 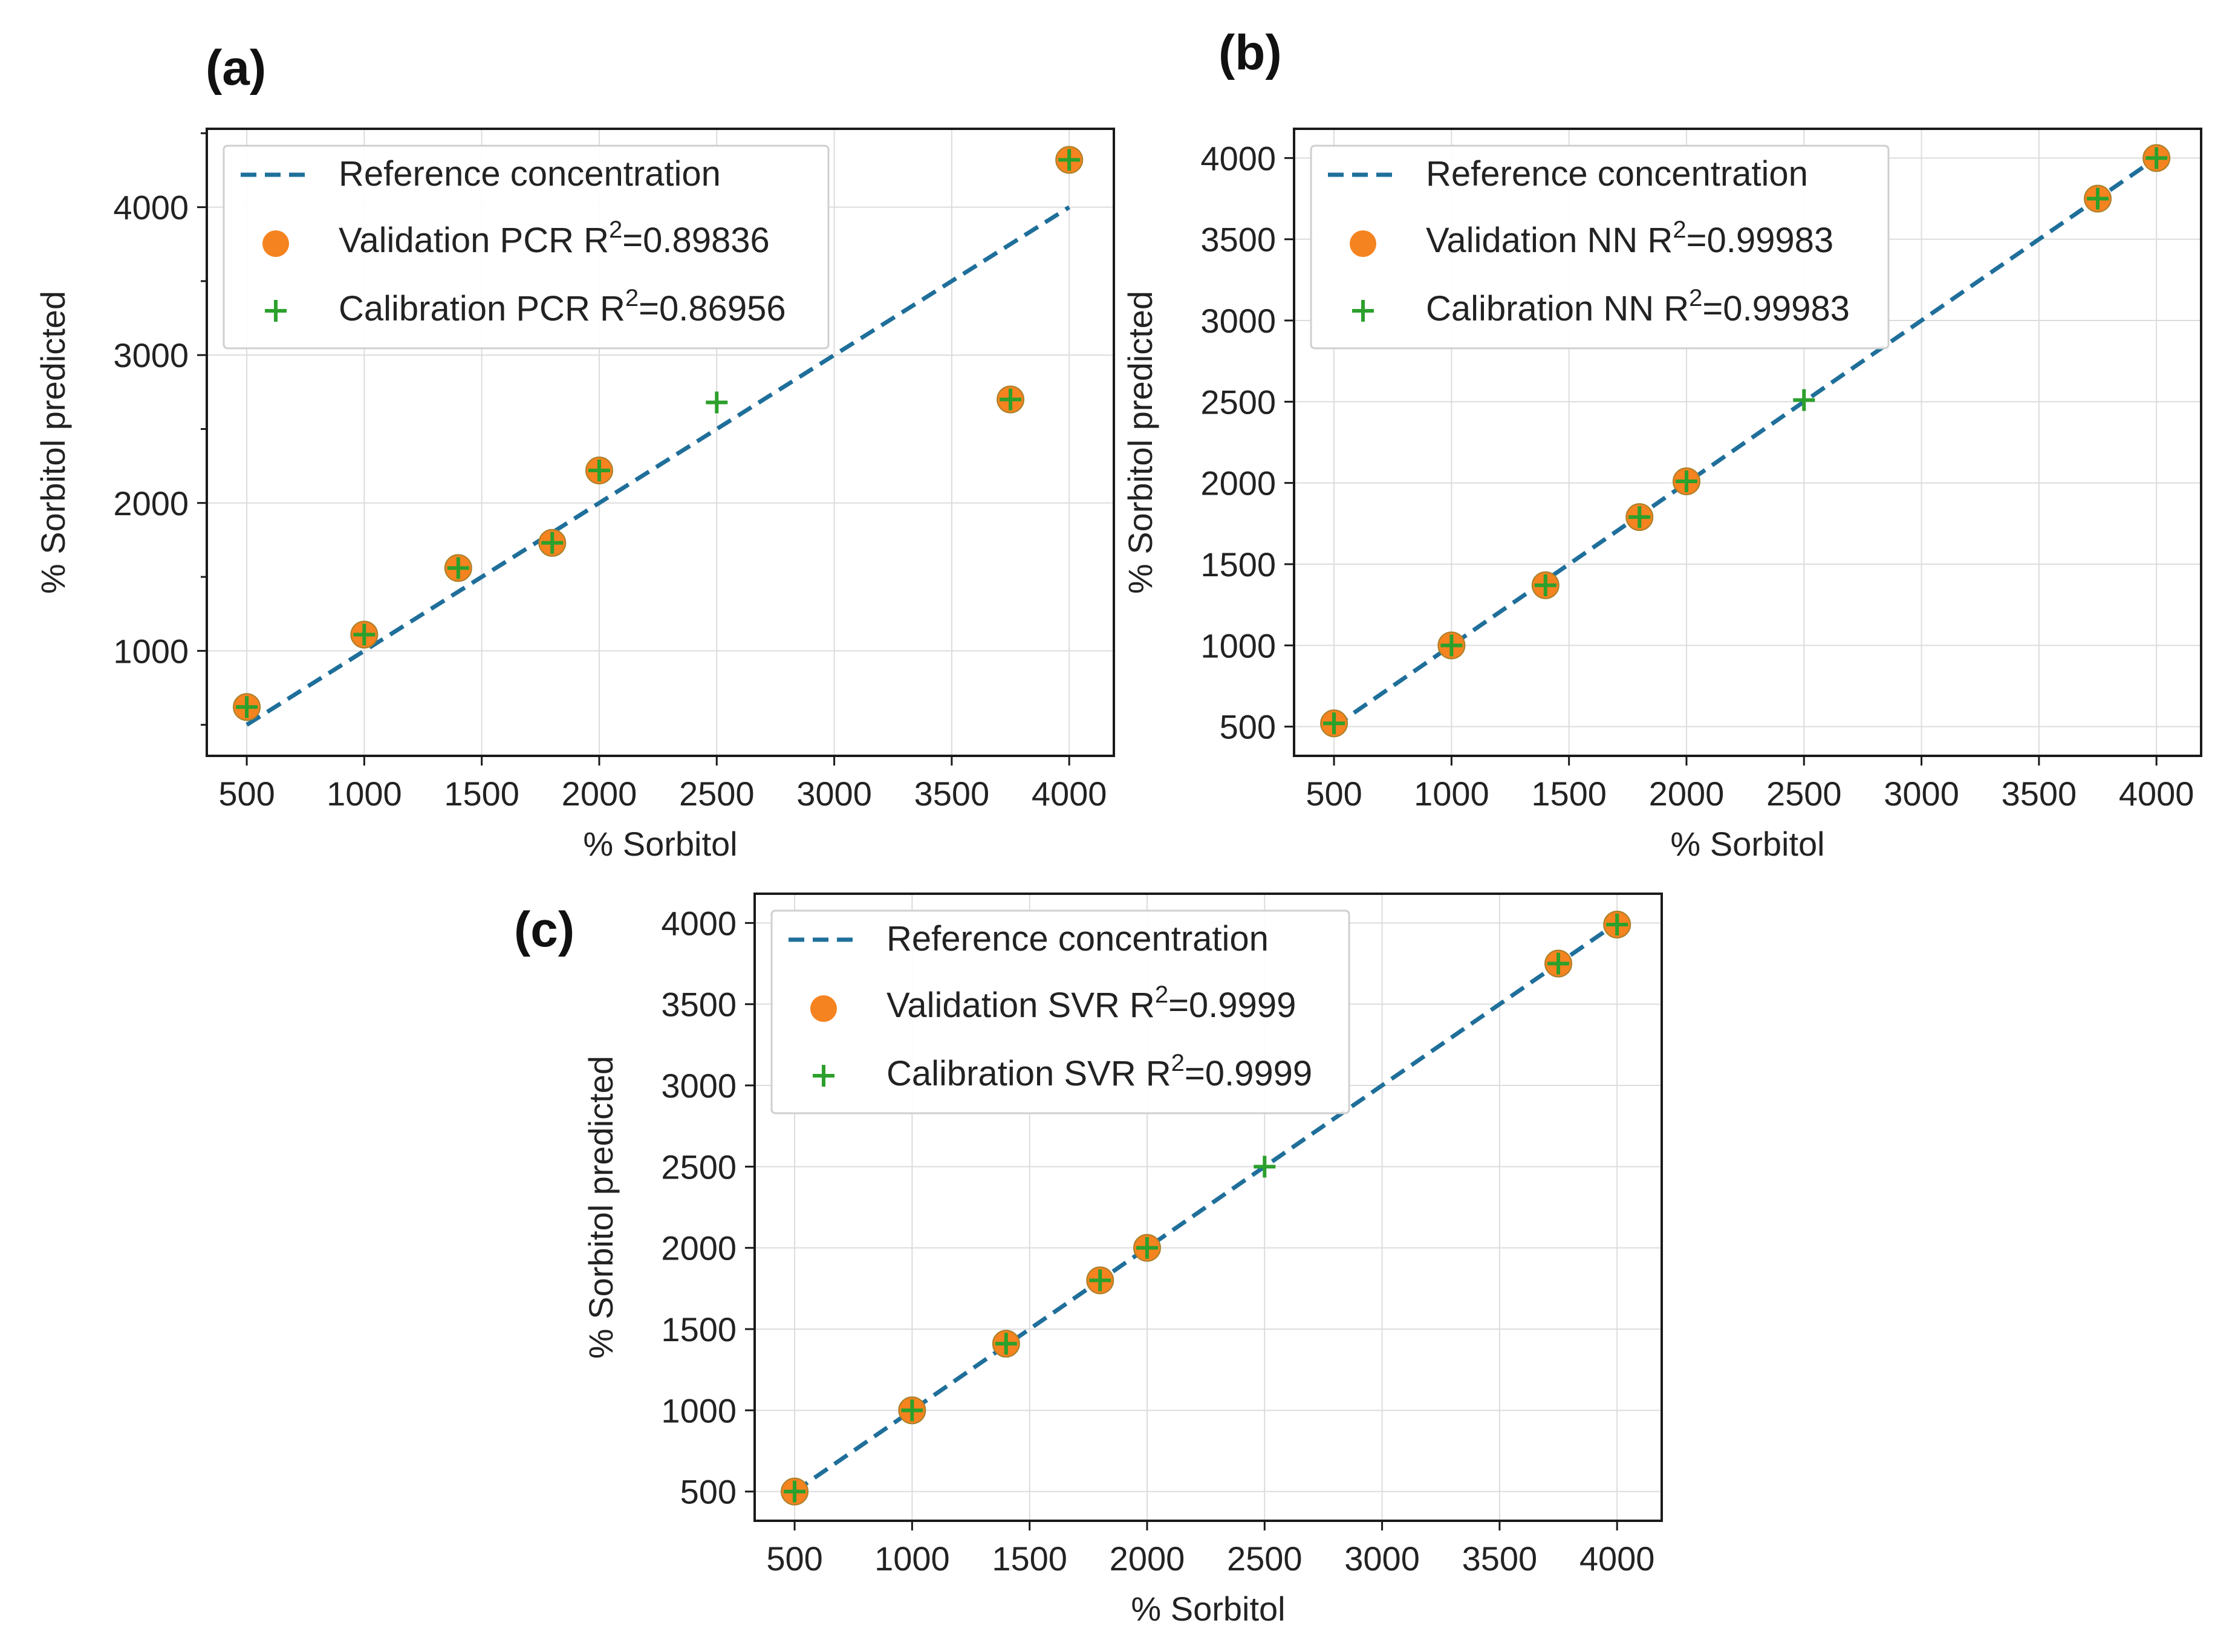 I want to click on legend-calibration-label: Calibration SVR R2=0.9999, so click(x=1099, y=1071).